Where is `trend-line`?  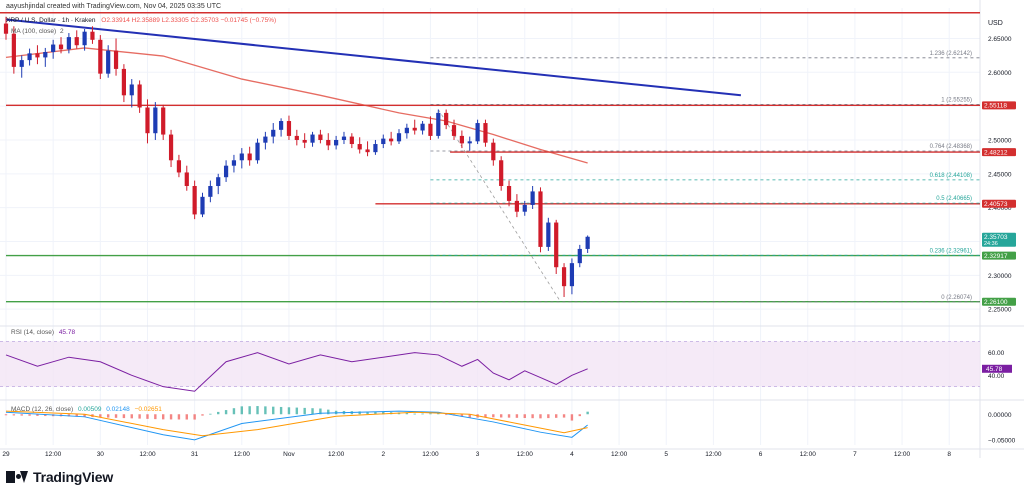 trend-line is located at coordinates (373, 57).